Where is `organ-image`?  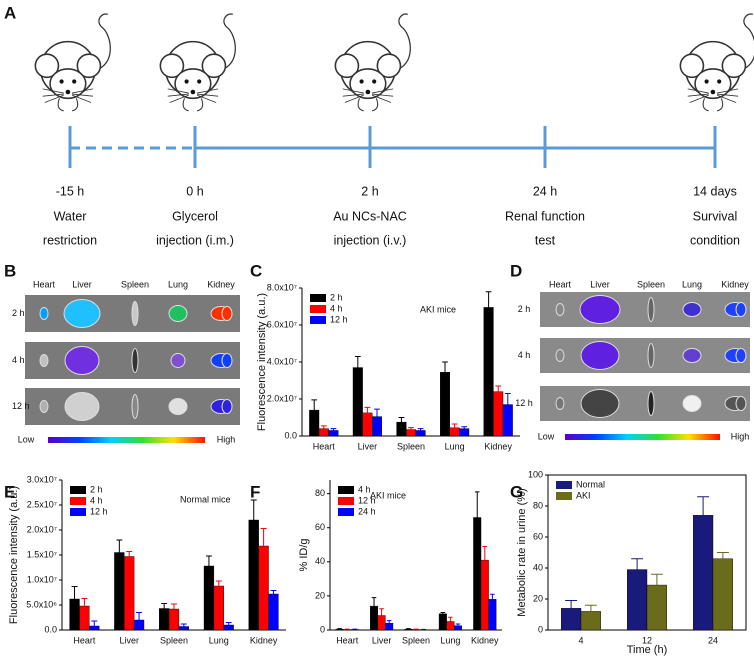
organ-image is located at coordinates (645, 309).